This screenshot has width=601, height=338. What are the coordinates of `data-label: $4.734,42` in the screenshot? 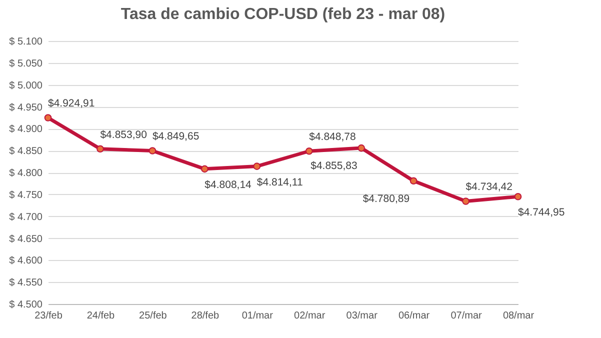 It's located at (489, 187).